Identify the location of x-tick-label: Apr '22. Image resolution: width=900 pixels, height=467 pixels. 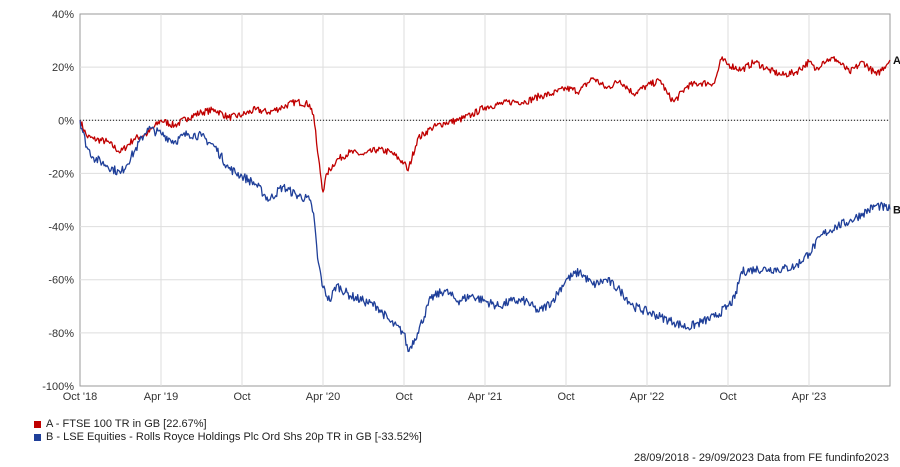
(647, 397).